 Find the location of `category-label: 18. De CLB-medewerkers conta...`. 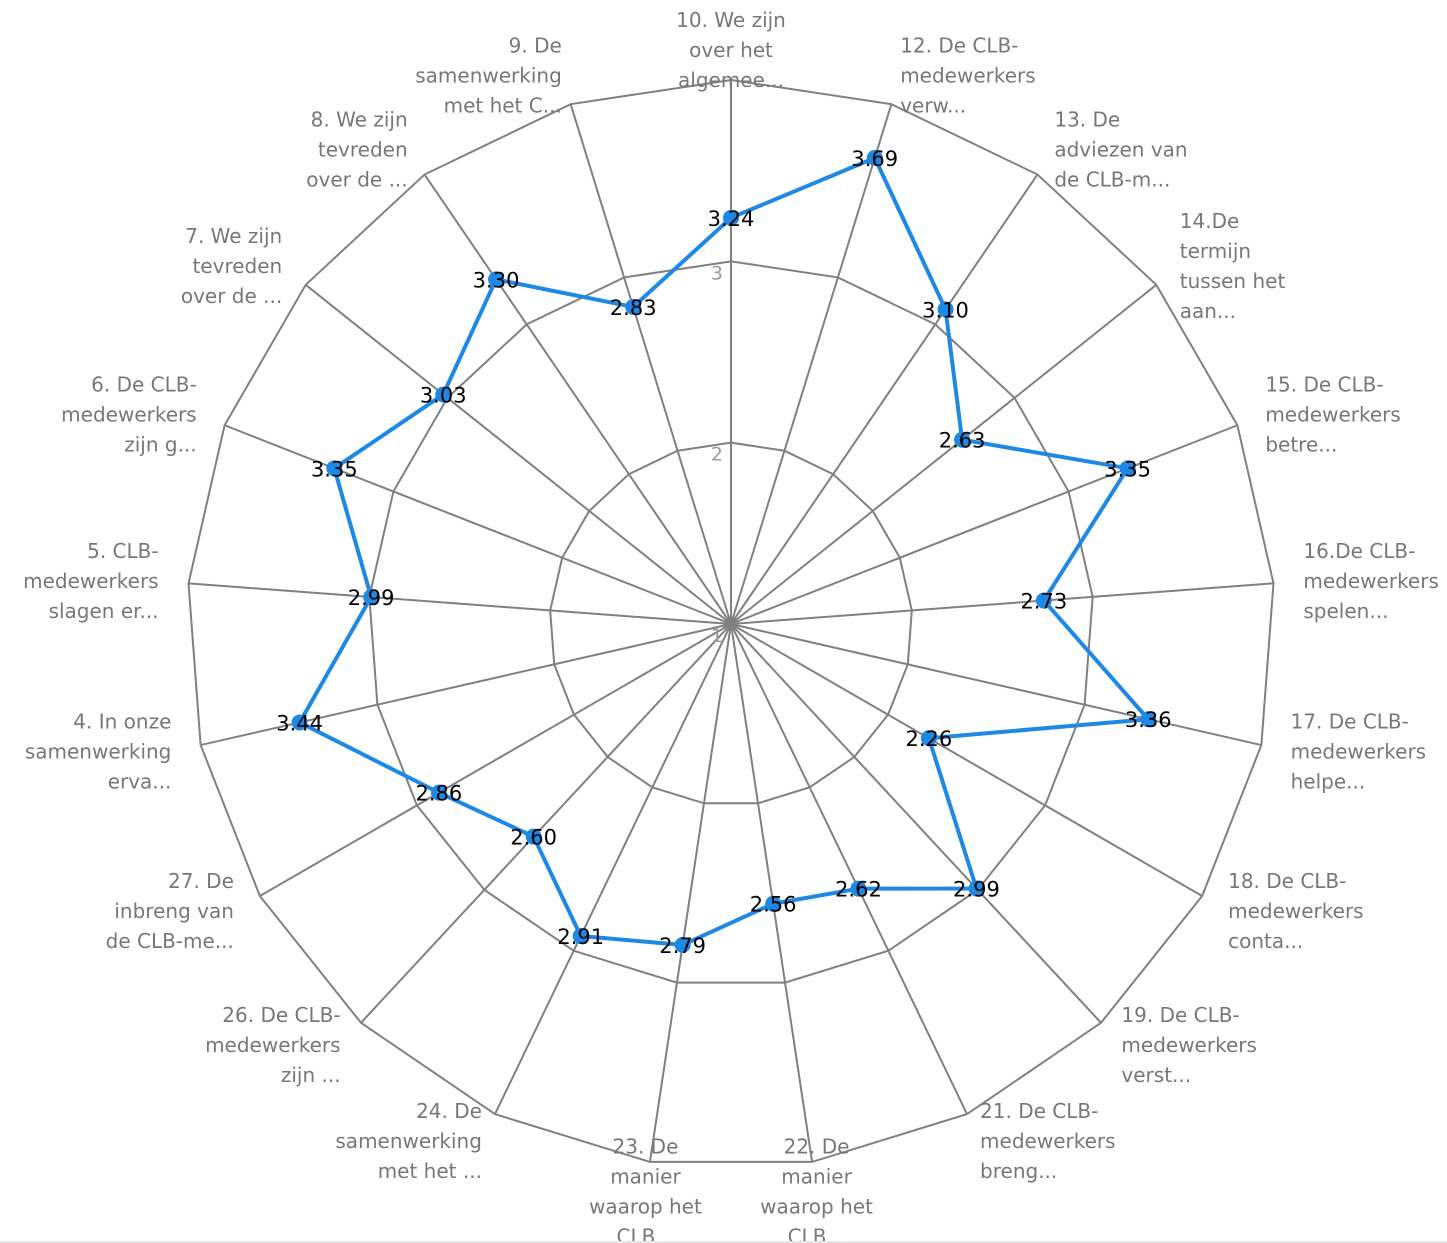

category-label: 18. De CLB-medewerkers conta... is located at coordinates (1296, 911).